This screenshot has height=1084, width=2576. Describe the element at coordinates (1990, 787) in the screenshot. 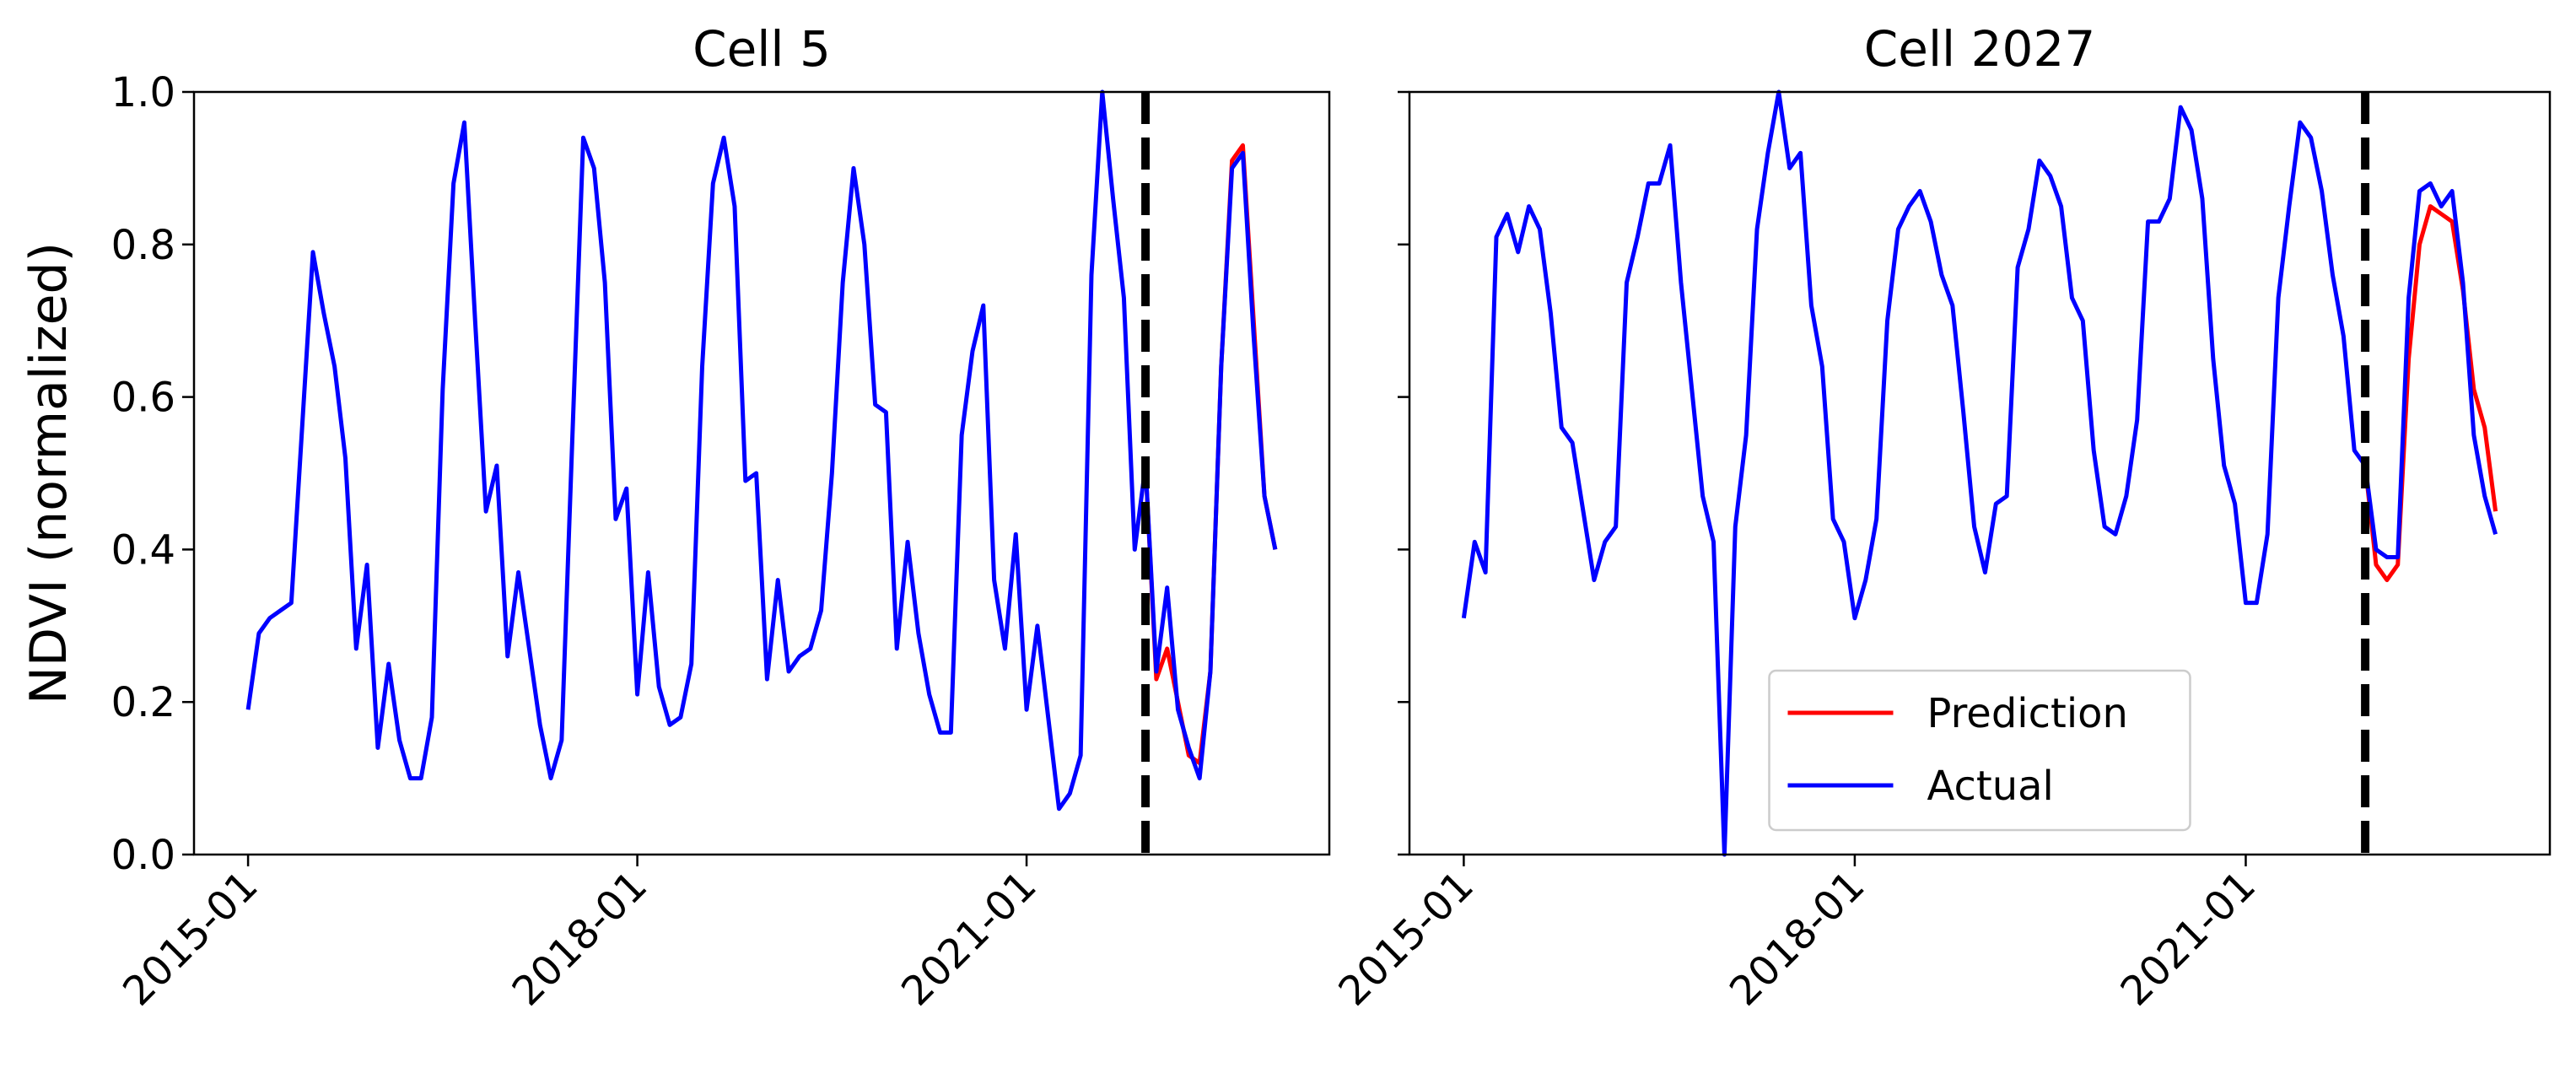

I see `legend-label: Actual` at that location.